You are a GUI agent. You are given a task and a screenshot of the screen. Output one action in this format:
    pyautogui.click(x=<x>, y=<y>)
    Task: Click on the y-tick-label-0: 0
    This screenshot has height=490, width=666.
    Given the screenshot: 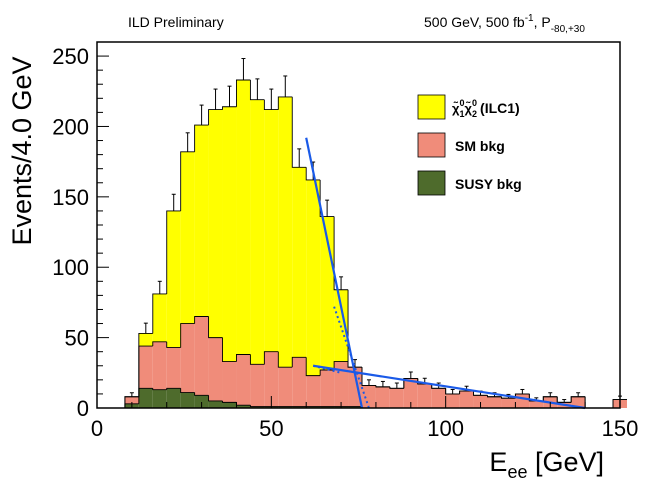 What is the action you would take?
    pyautogui.click(x=83, y=408)
    